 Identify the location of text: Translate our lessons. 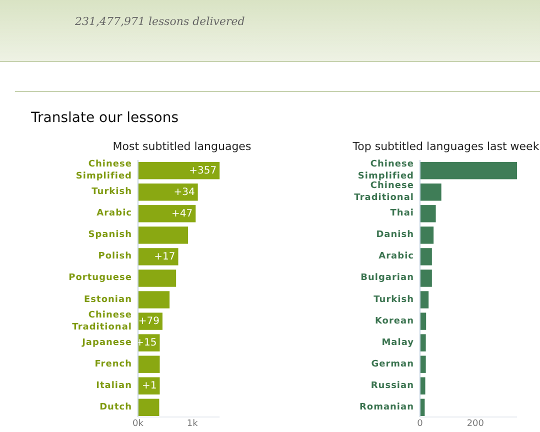
(104, 118).